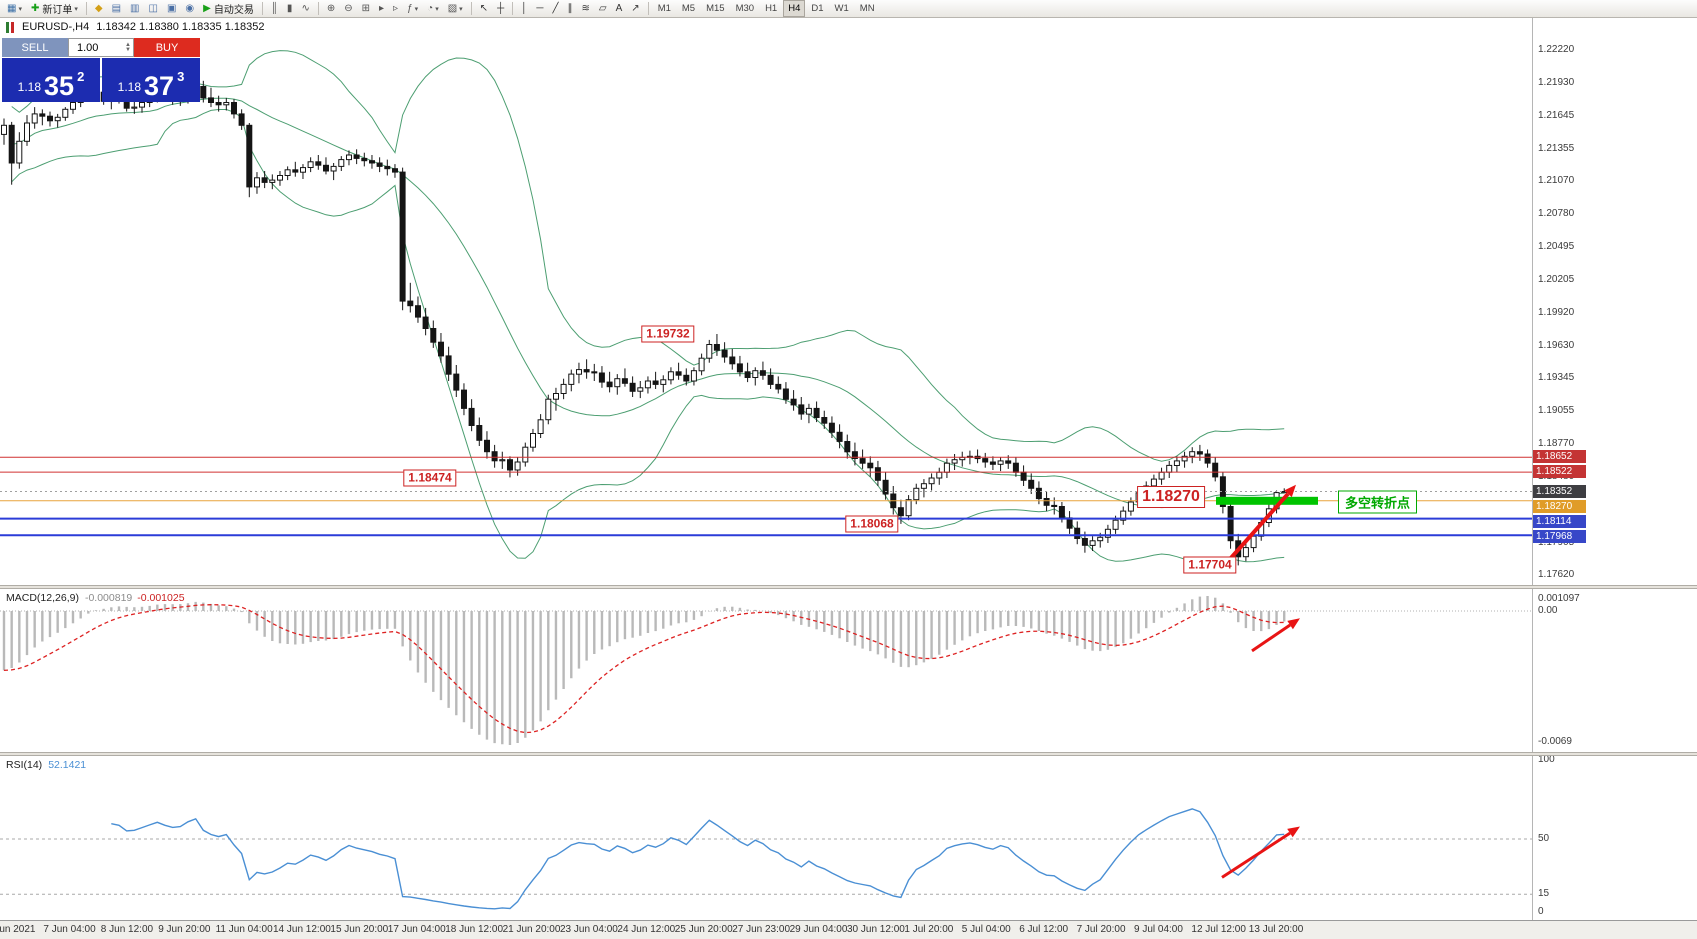  What do you see at coordinates (1559, 521) in the screenshot?
I see `price-badge: 1.18114` at bounding box center [1559, 521].